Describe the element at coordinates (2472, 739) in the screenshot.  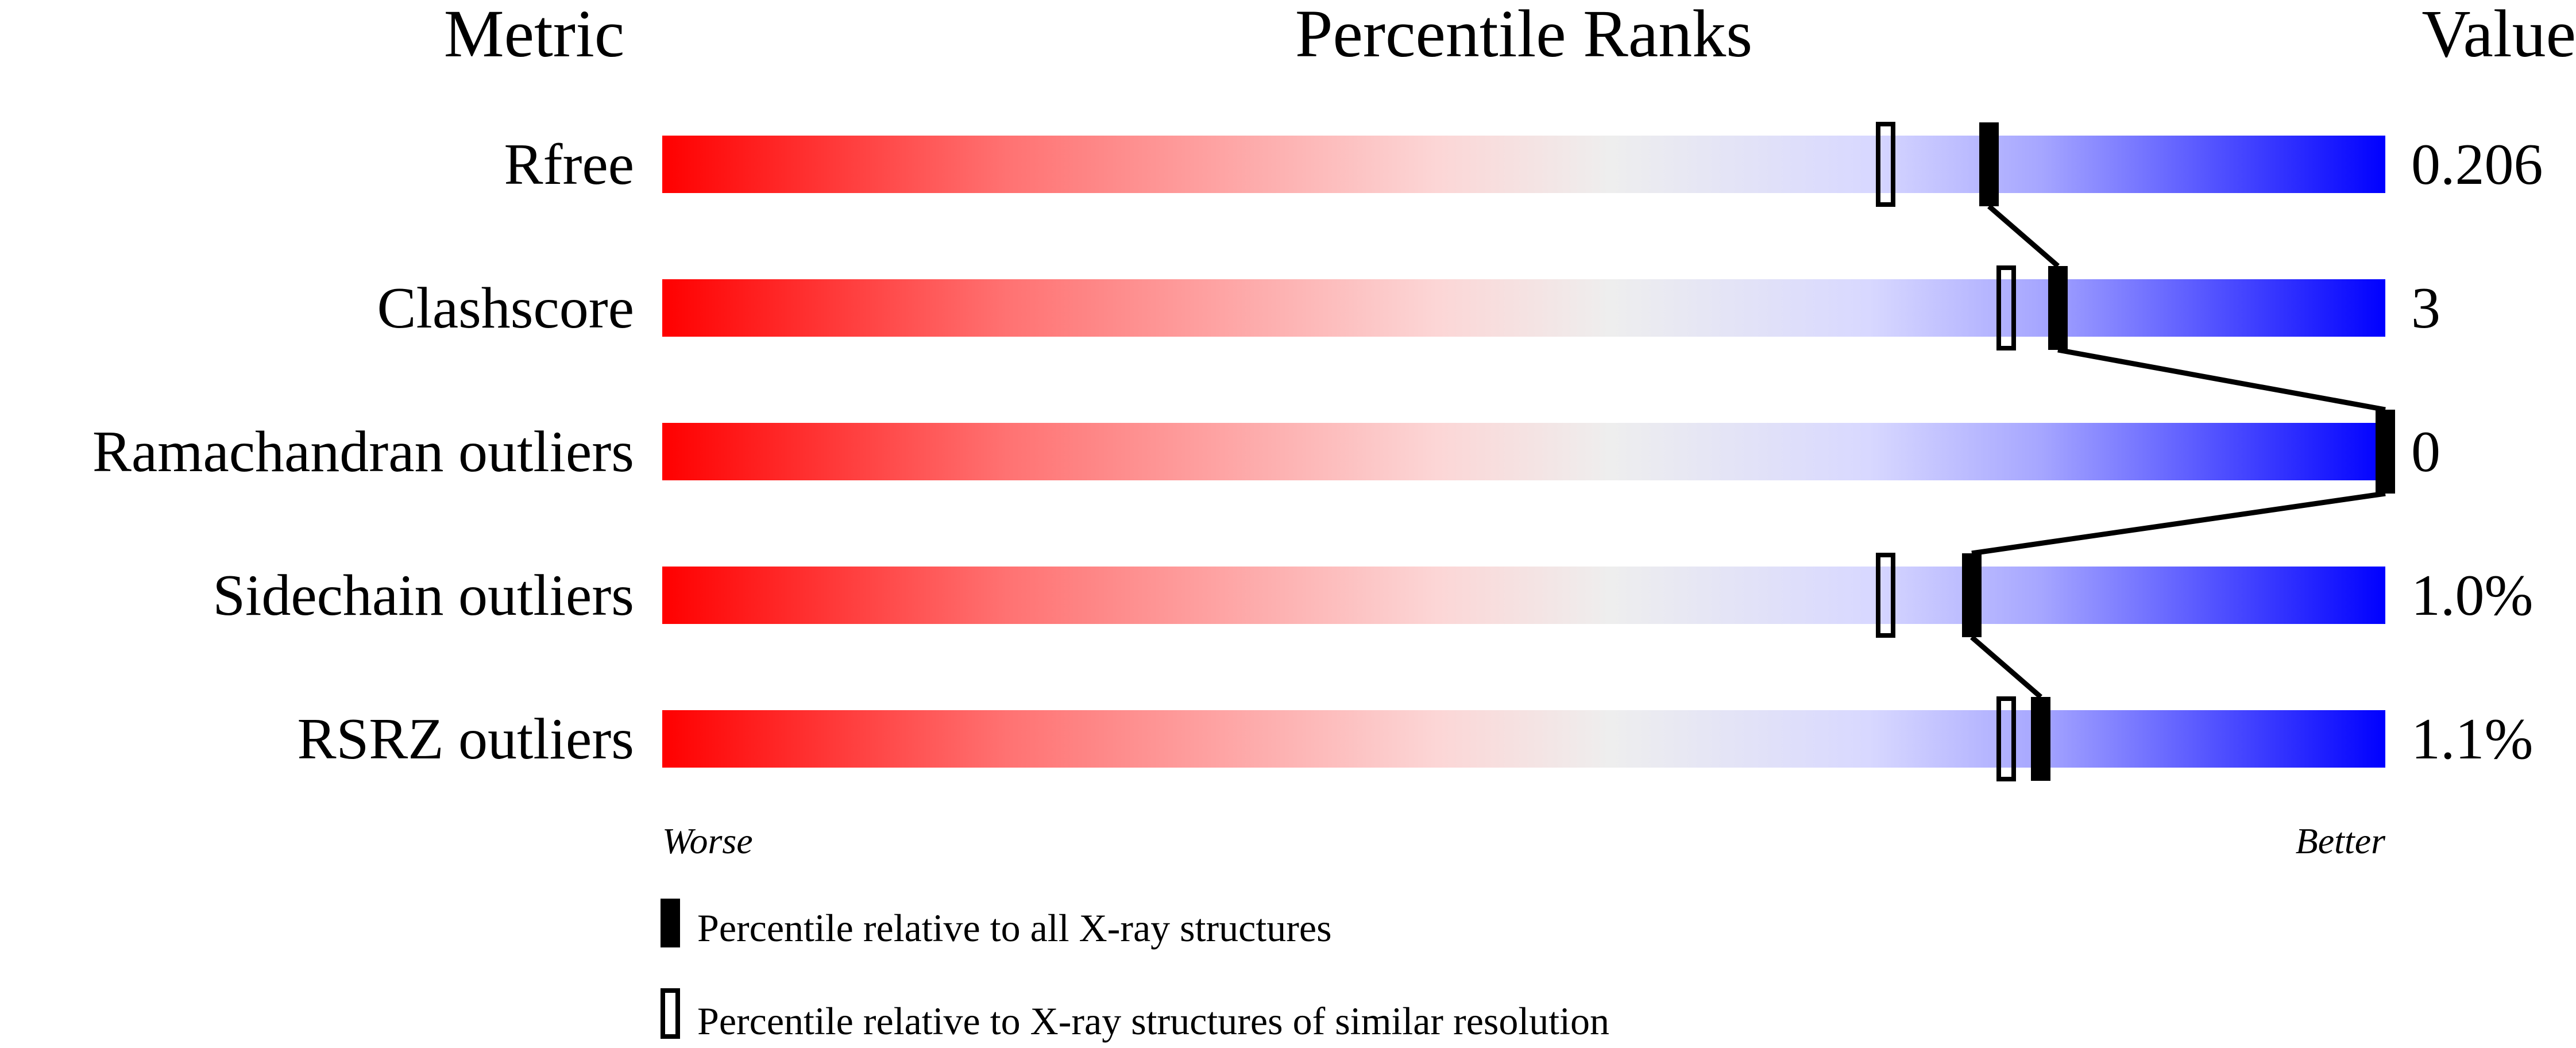
I see `metric-value: 1.1%` at that location.